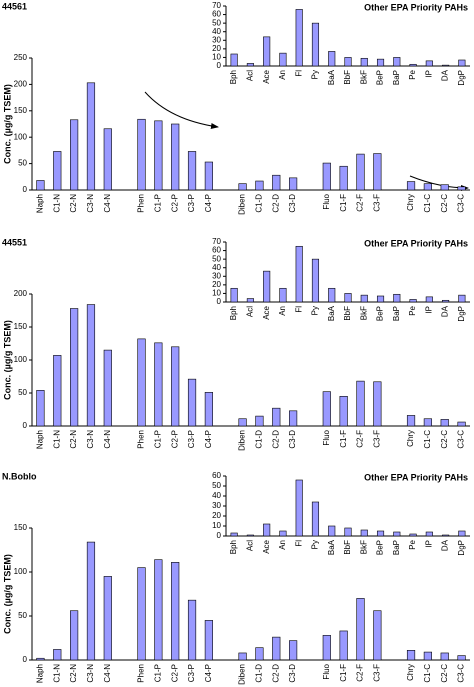 The width and height of the screenshot is (474, 687). I want to click on panel-title: 44561, so click(14, 6).